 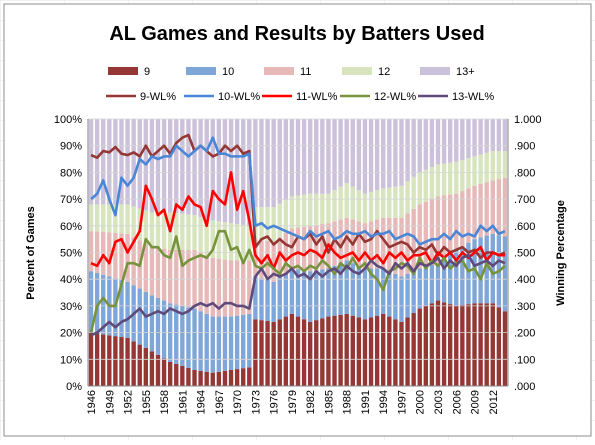 What do you see at coordinates (231, 377) in the screenshot?
I see `bar-9-1969` at bounding box center [231, 377].